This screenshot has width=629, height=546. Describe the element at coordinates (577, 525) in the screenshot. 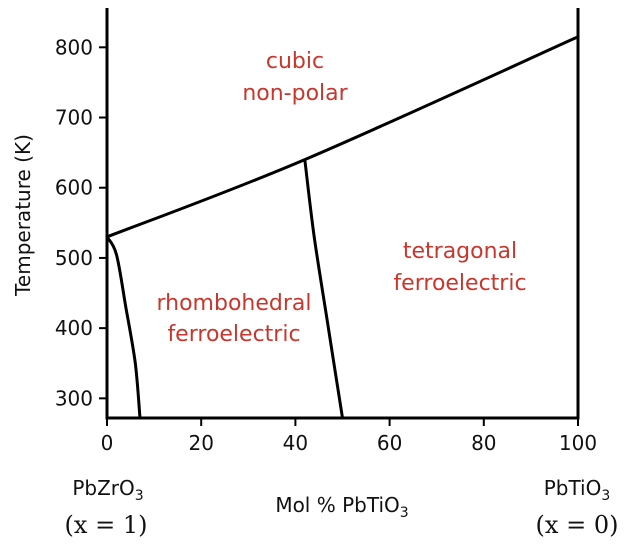

I see `svg-text: (x = 0)` at that location.